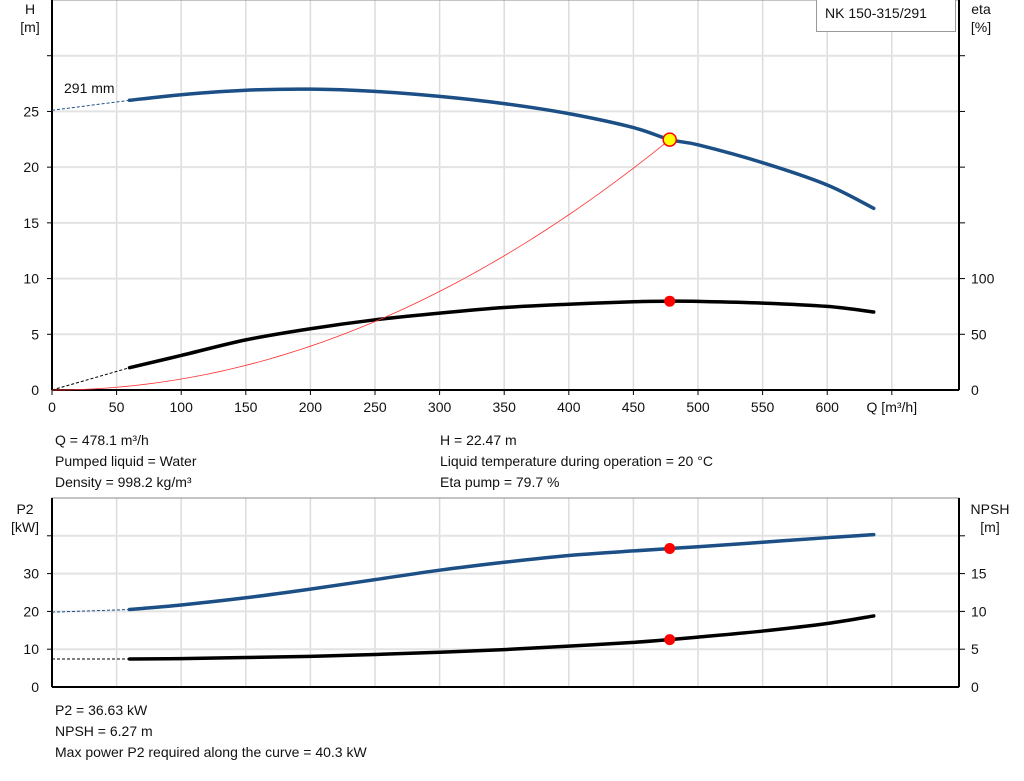  What do you see at coordinates (29, 27) in the screenshot?
I see `y-axis-label: [m]` at bounding box center [29, 27].